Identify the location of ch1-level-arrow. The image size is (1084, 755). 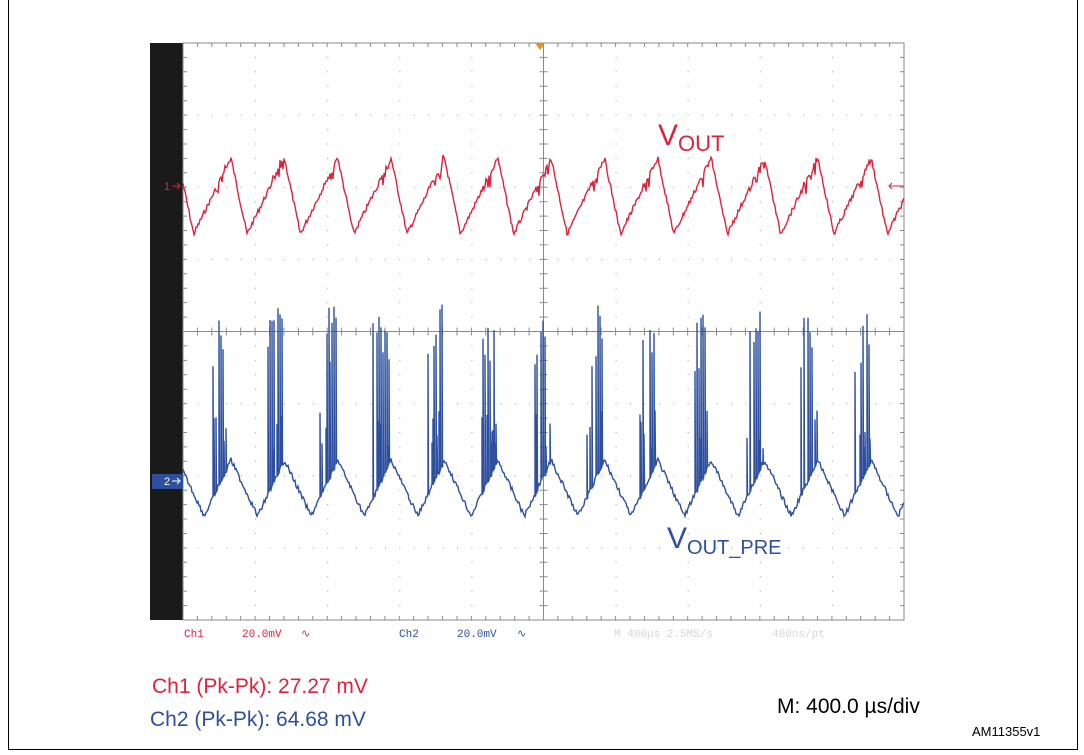
(896, 186).